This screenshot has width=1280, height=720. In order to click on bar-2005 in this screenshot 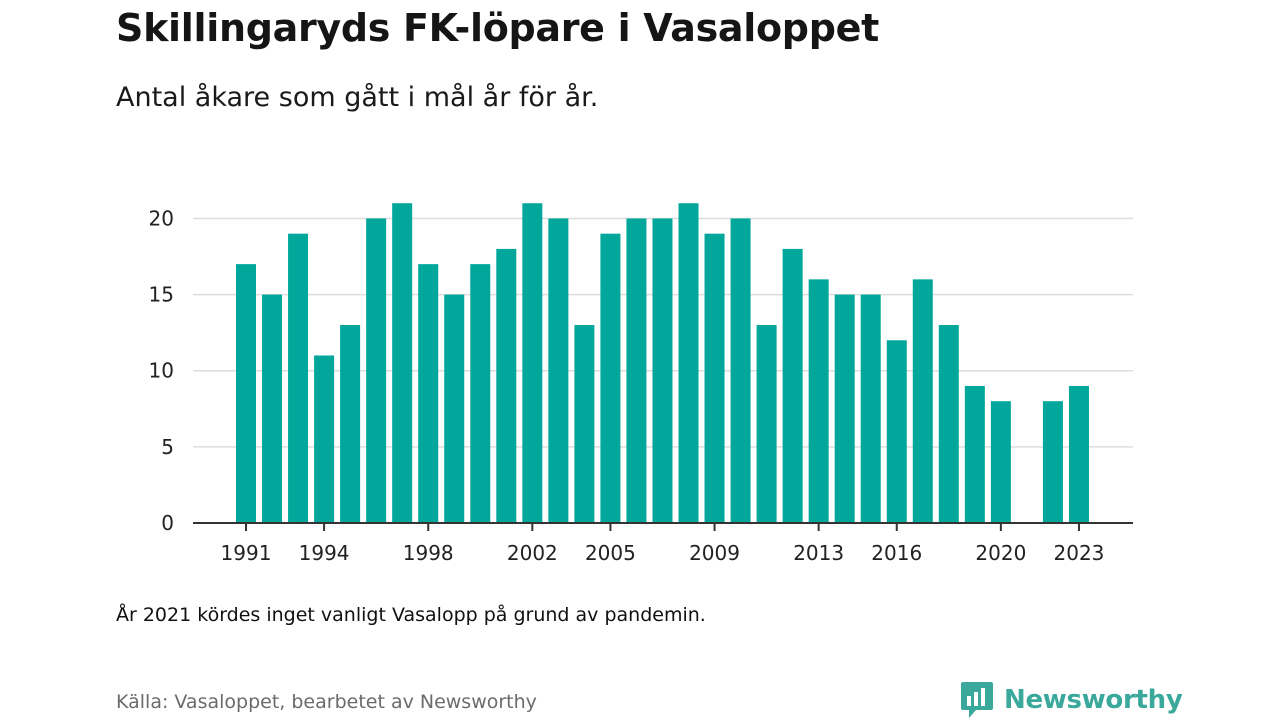, I will do `click(610, 378)`.